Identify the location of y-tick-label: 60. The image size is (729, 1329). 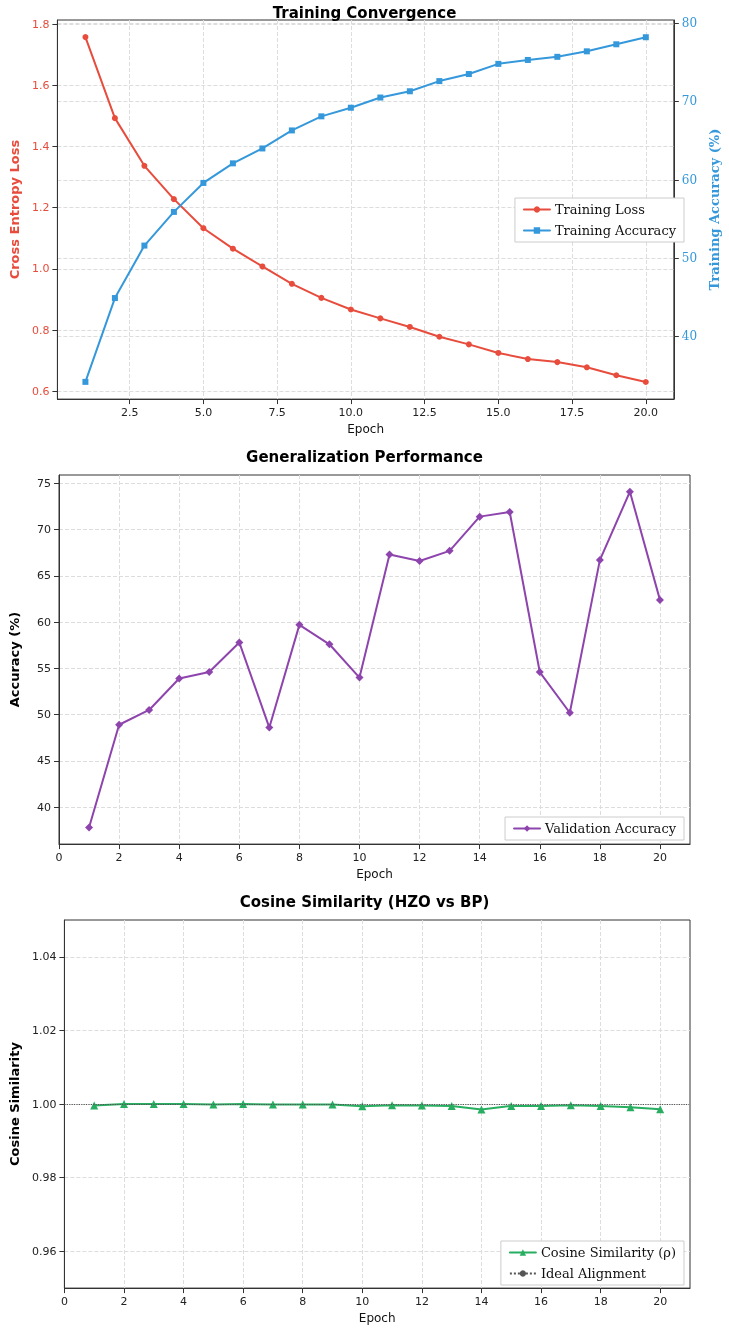
(44, 622).